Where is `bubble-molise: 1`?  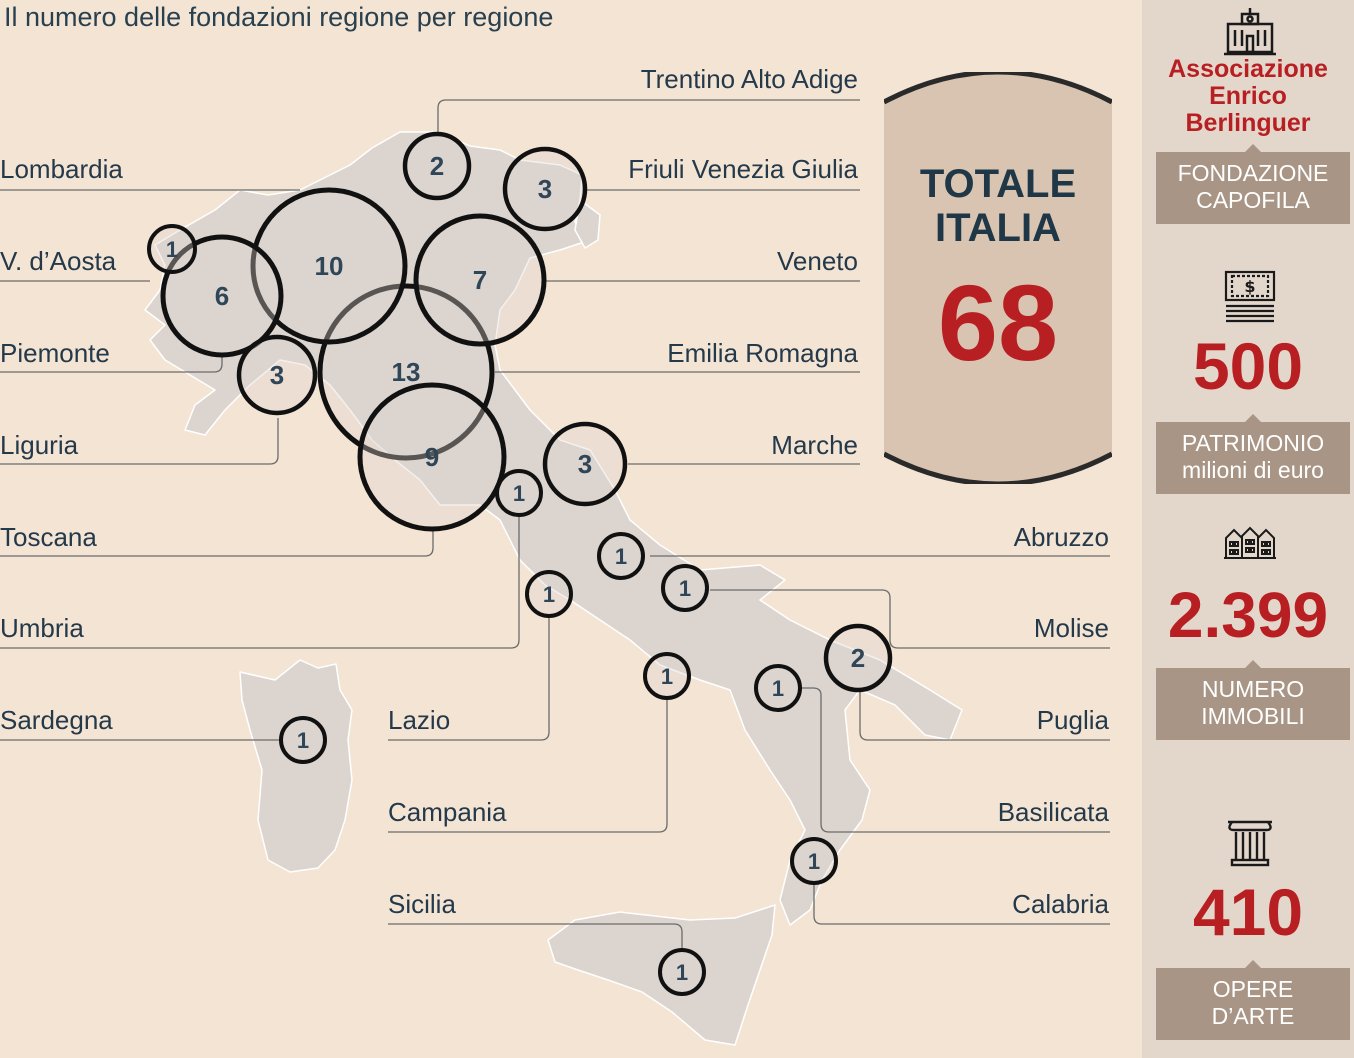 bubble-molise: 1 is located at coordinates (685, 588).